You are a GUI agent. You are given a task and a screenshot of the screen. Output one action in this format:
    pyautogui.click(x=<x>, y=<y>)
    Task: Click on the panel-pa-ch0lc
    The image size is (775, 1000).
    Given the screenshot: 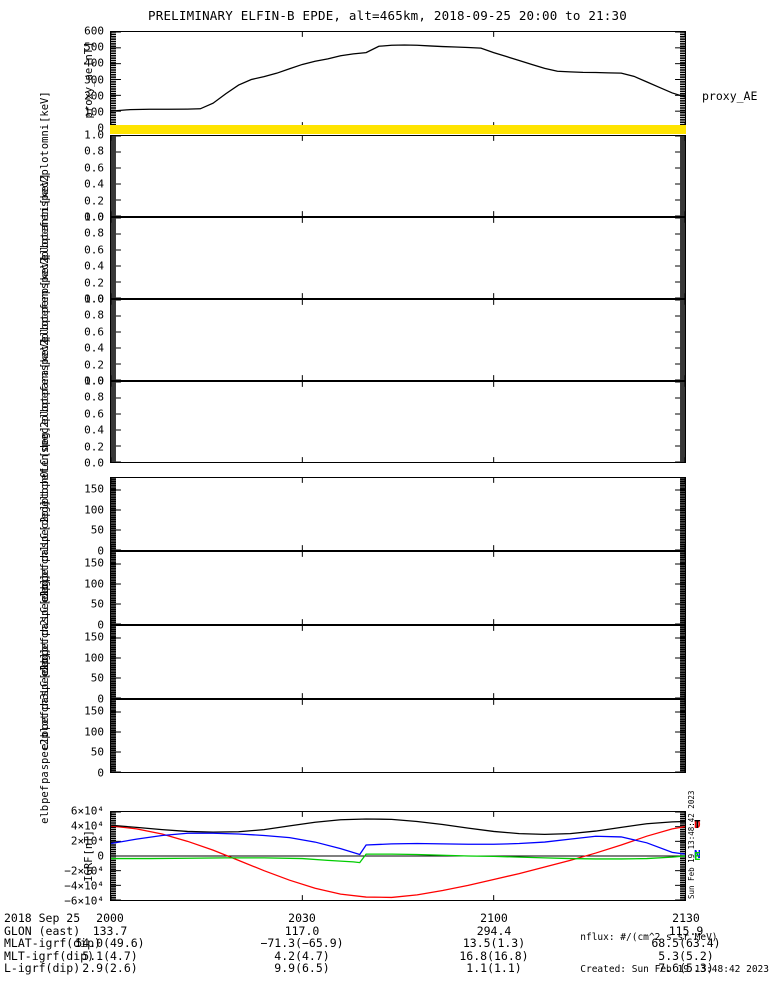 What is the action you would take?
    pyautogui.click(x=398, y=514)
    